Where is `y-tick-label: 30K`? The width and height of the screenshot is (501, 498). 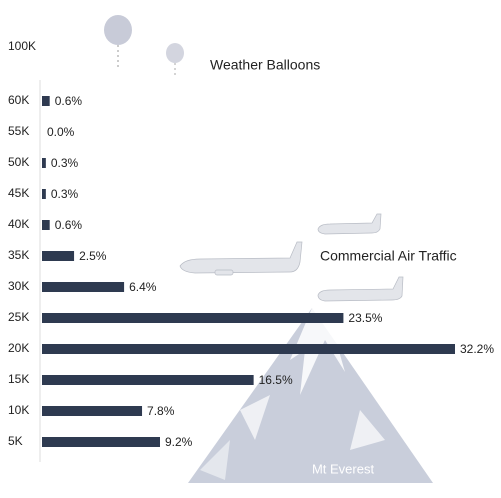
y-tick-label: 30K is located at coordinates (18, 286).